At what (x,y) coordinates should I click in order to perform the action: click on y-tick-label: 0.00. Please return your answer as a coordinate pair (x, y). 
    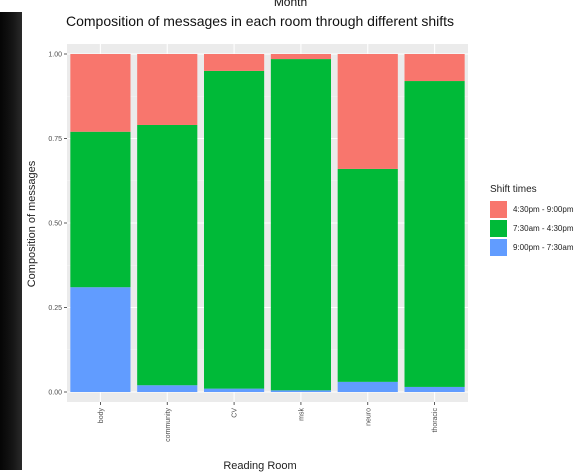
    Looking at the image, I should click on (55, 393).